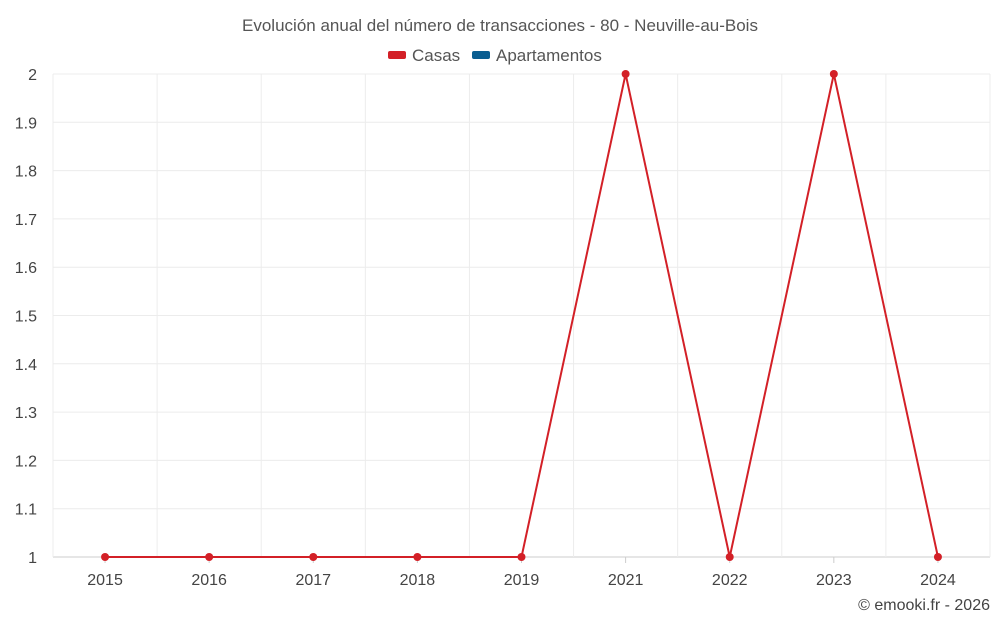 The height and width of the screenshot is (630, 1000). Describe the element at coordinates (26, 123) in the screenshot. I see `y-tick-label: 1.9` at that location.